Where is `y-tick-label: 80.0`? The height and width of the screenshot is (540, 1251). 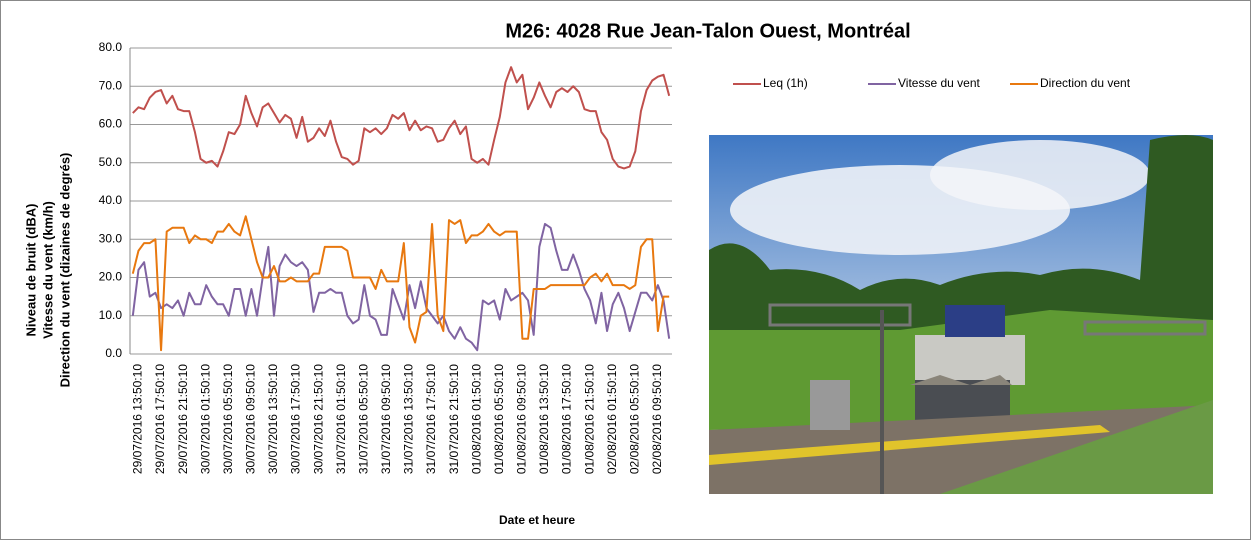 y-tick-label: 80.0 is located at coordinates (111, 47).